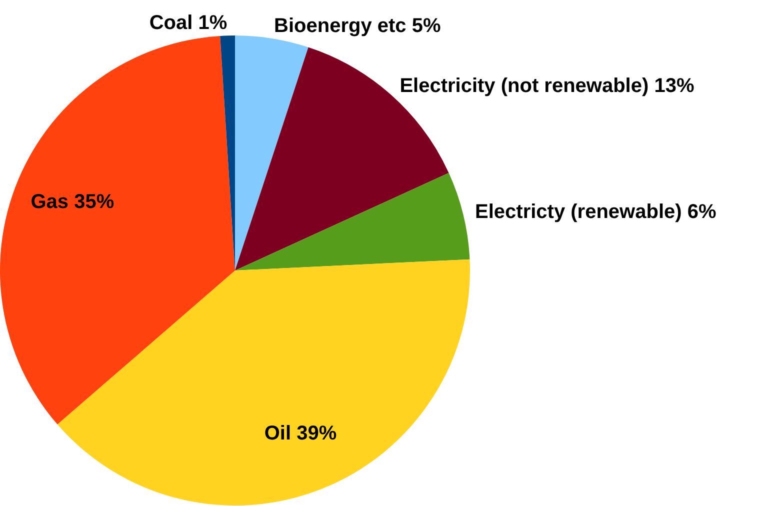  Describe the element at coordinates (300, 433) in the screenshot. I see `slice-label: Oil 39%` at that location.